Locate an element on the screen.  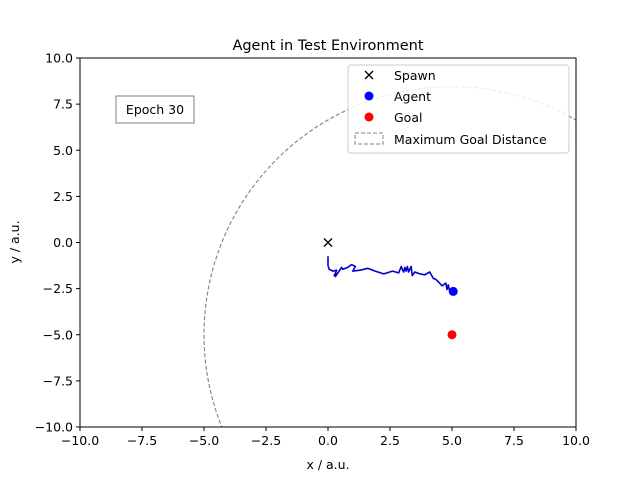
legend: Spawn Agent Goal Maximum Goal Distance is located at coordinates (458, 109).